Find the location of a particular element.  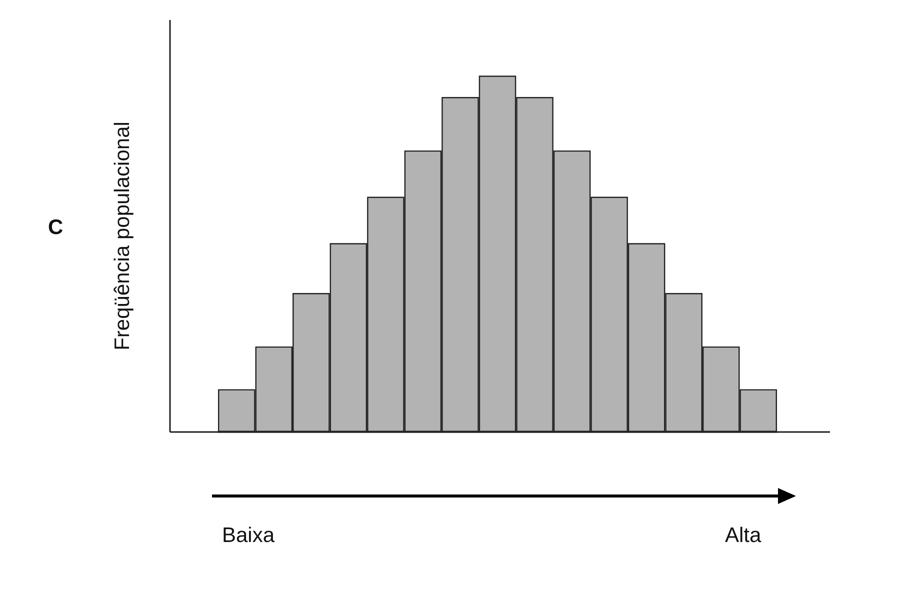

text: C is located at coordinates (56, 228).